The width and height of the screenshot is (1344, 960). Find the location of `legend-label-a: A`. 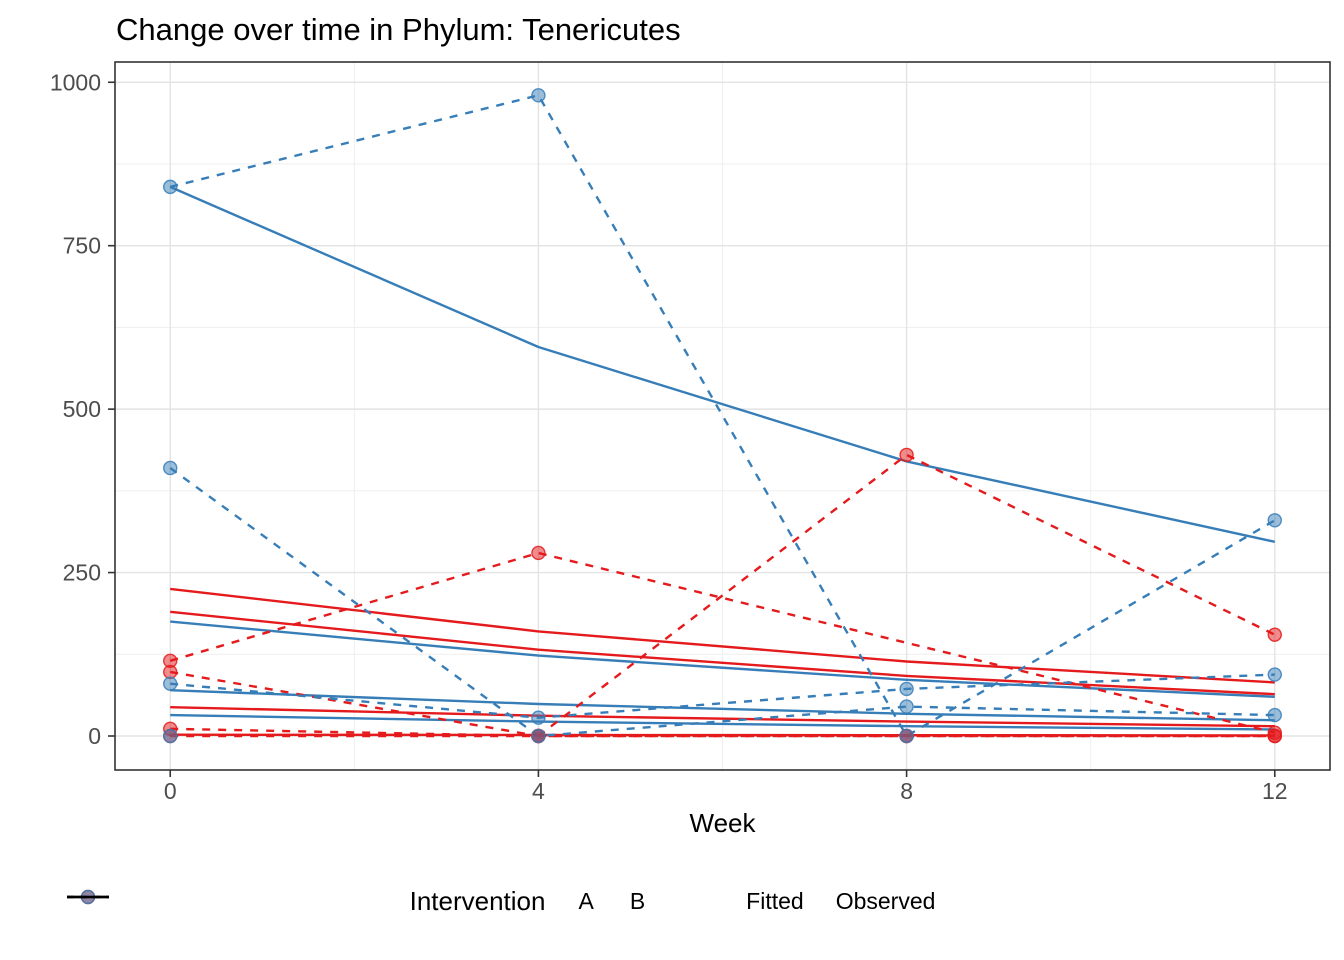

legend-label-a: A is located at coordinates (586, 901).